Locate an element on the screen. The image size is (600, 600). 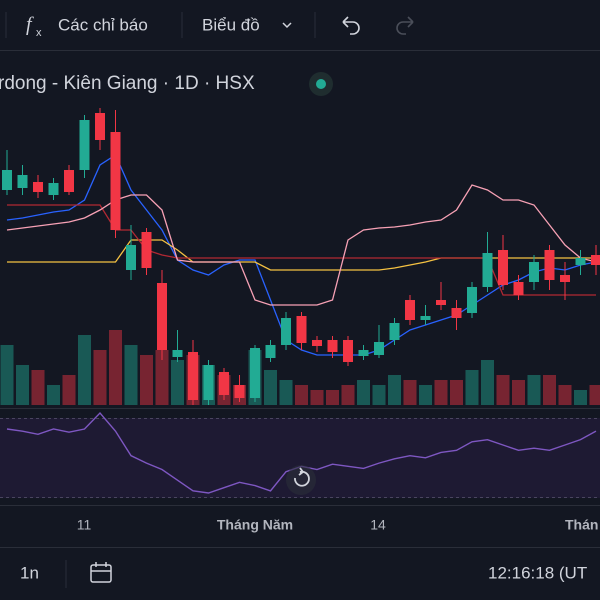
range-button: 1n is located at coordinates (29, 572).